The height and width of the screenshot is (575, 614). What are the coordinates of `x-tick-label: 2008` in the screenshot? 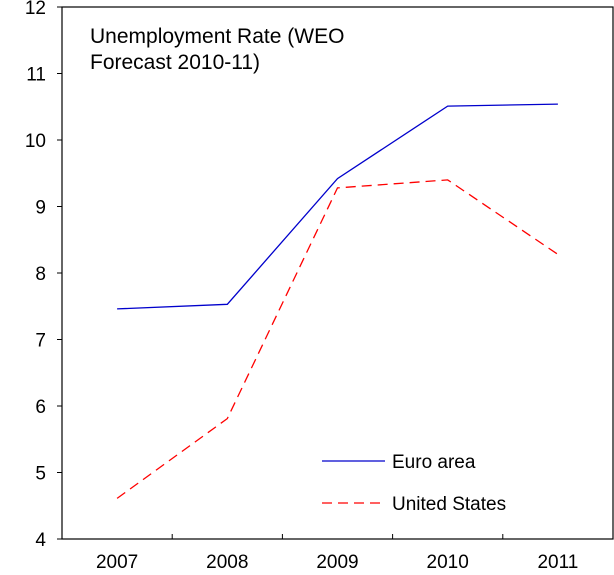 It's located at (227, 562).